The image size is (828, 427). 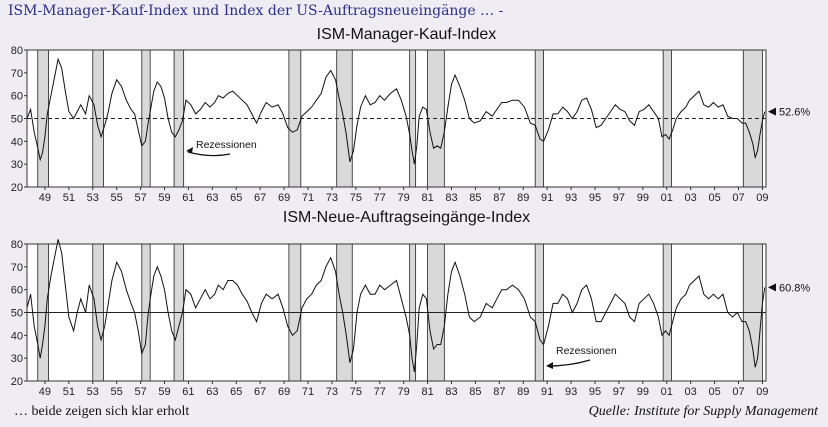 What do you see at coordinates (794, 113) in the screenshot?
I see `last-value-label: 52.6%` at bounding box center [794, 113].